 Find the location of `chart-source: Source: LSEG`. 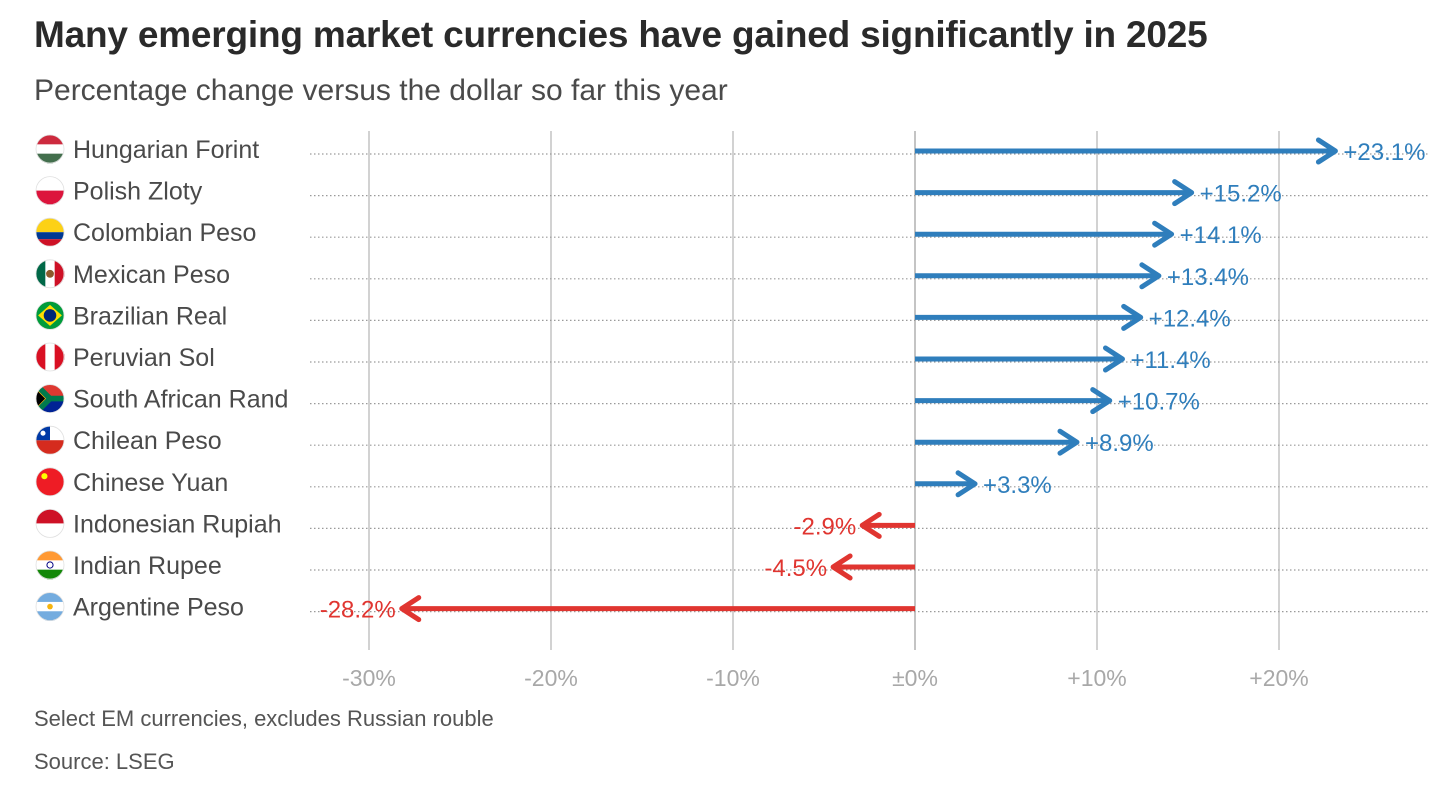

chart-source: Source: LSEG is located at coordinates (104, 761).